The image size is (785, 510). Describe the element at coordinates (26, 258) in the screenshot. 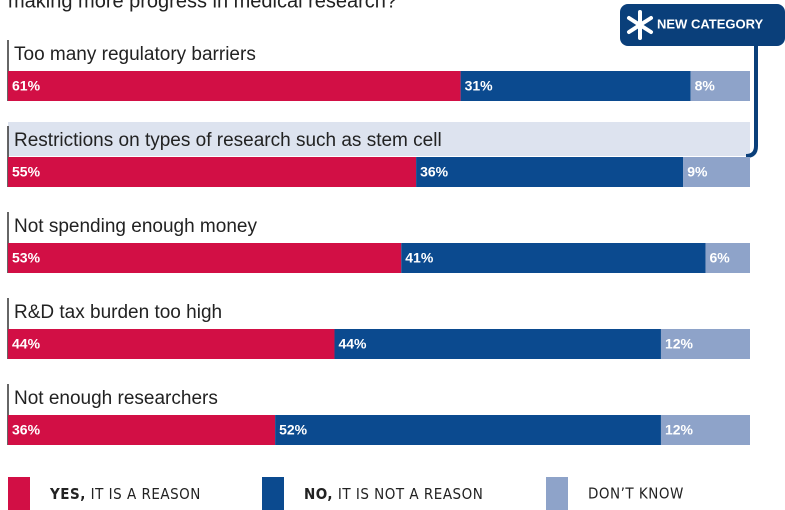

I see `value-label: 53%` at that location.